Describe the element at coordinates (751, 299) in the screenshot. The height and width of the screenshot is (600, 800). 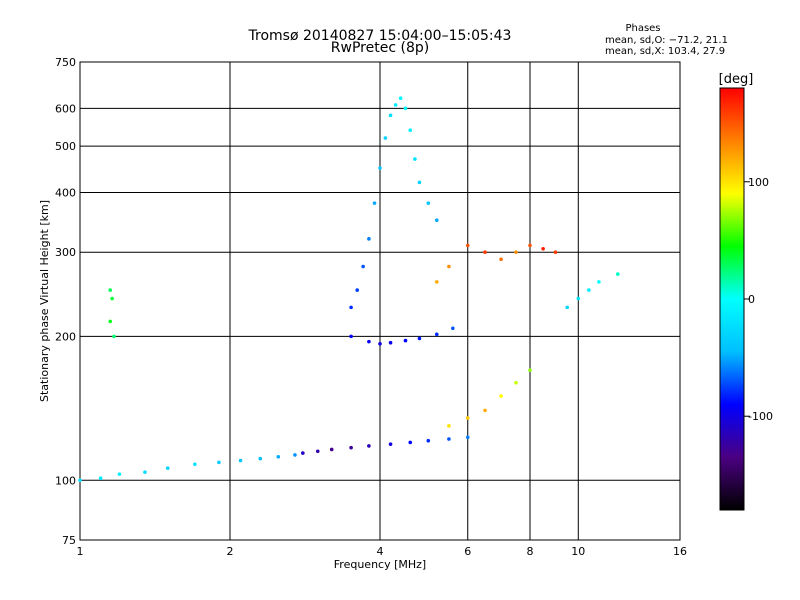
I see `colorbar-tick-label: 0` at that location.